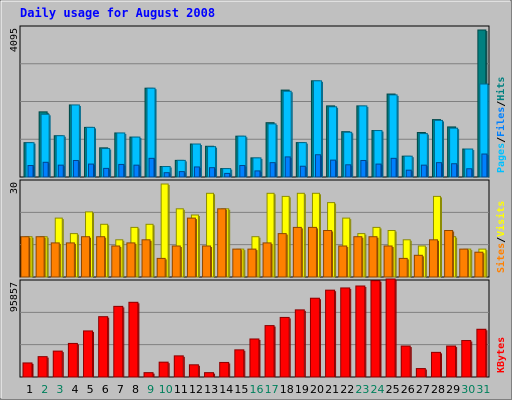 This screenshot has height=400, width=512. Describe the element at coordinates (116, 261) in the screenshot. I see `bar-sites-day-7-body` at that location.